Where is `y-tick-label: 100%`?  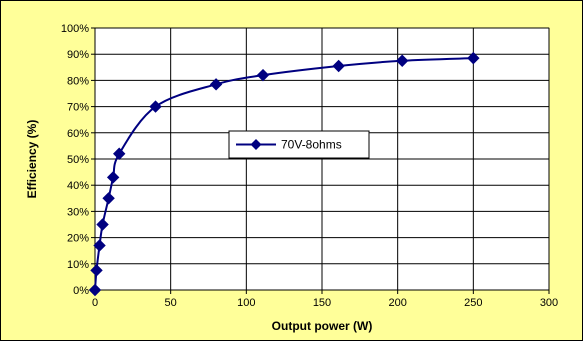 y-tick-label: 100% is located at coordinates (75, 29).